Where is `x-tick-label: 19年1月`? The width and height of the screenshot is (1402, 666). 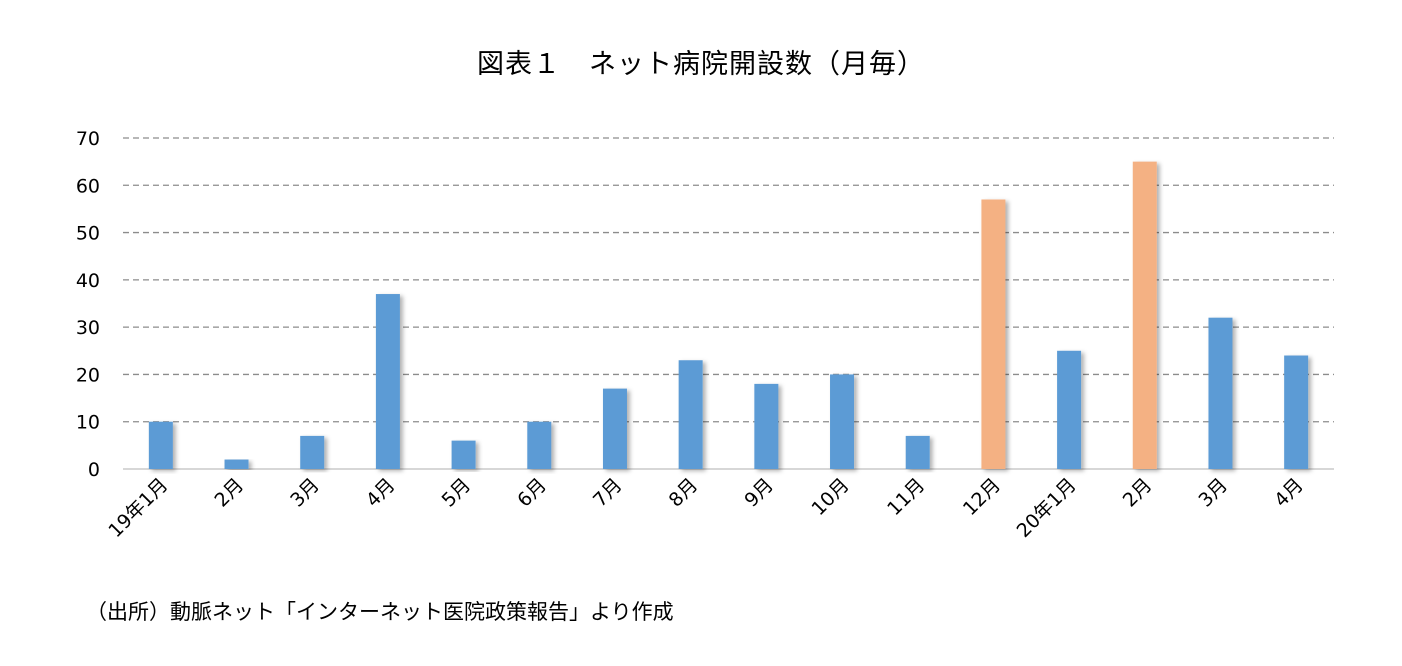 x-tick-label: 19年1月 is located at coordinates (138, 508).